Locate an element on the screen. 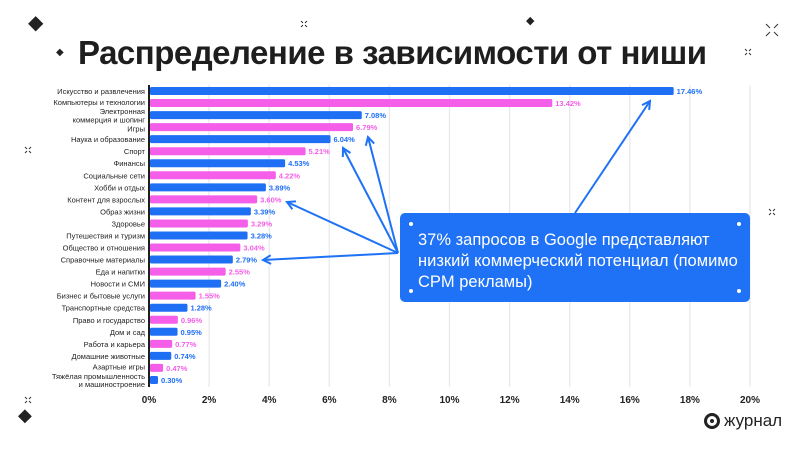 The height and width of the screenshot is (450, 800). value-label: 13.42% is located at coordinates (568, 103).